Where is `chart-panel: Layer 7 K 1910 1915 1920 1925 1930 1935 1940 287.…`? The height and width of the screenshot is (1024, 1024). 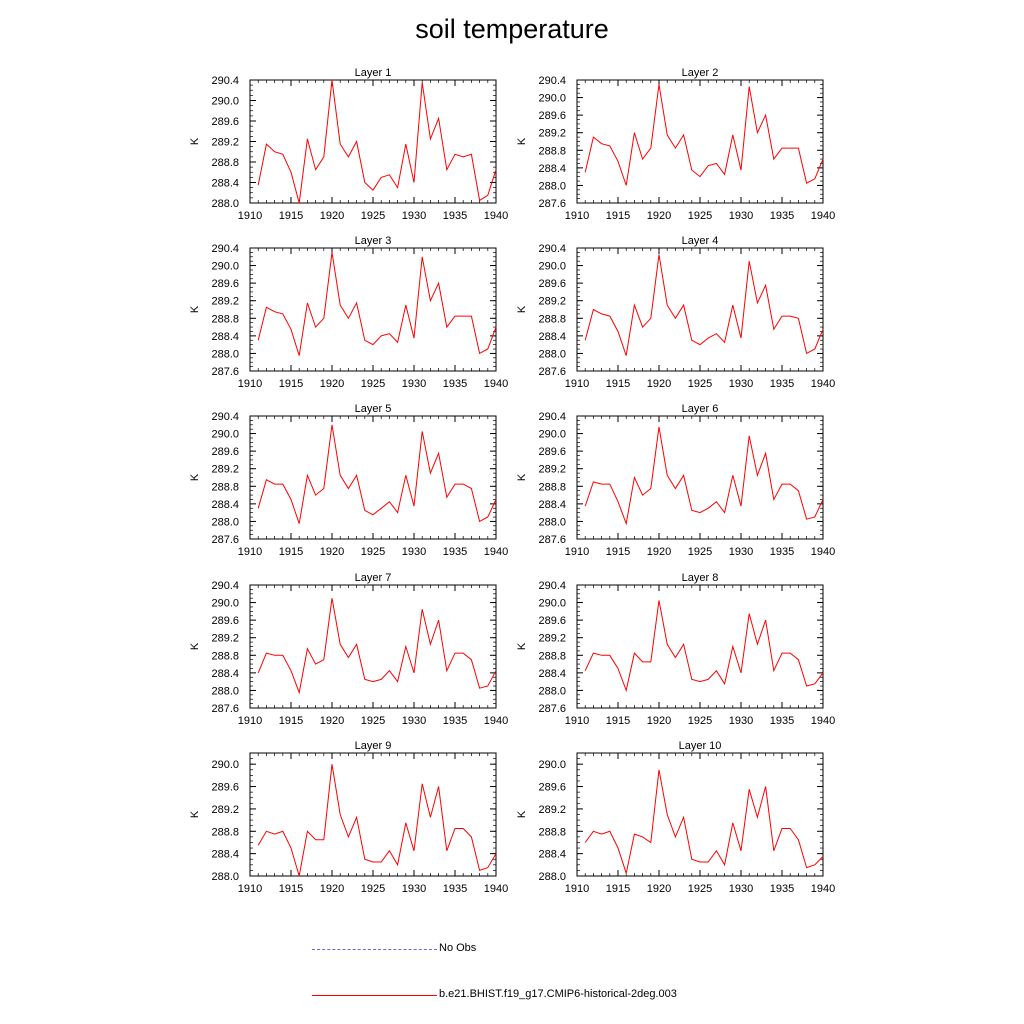
chart-panel: Layer 7 K 1910 1915 1920 1925 1930 1935 1940 287.… is located at coordinates (348, 649).